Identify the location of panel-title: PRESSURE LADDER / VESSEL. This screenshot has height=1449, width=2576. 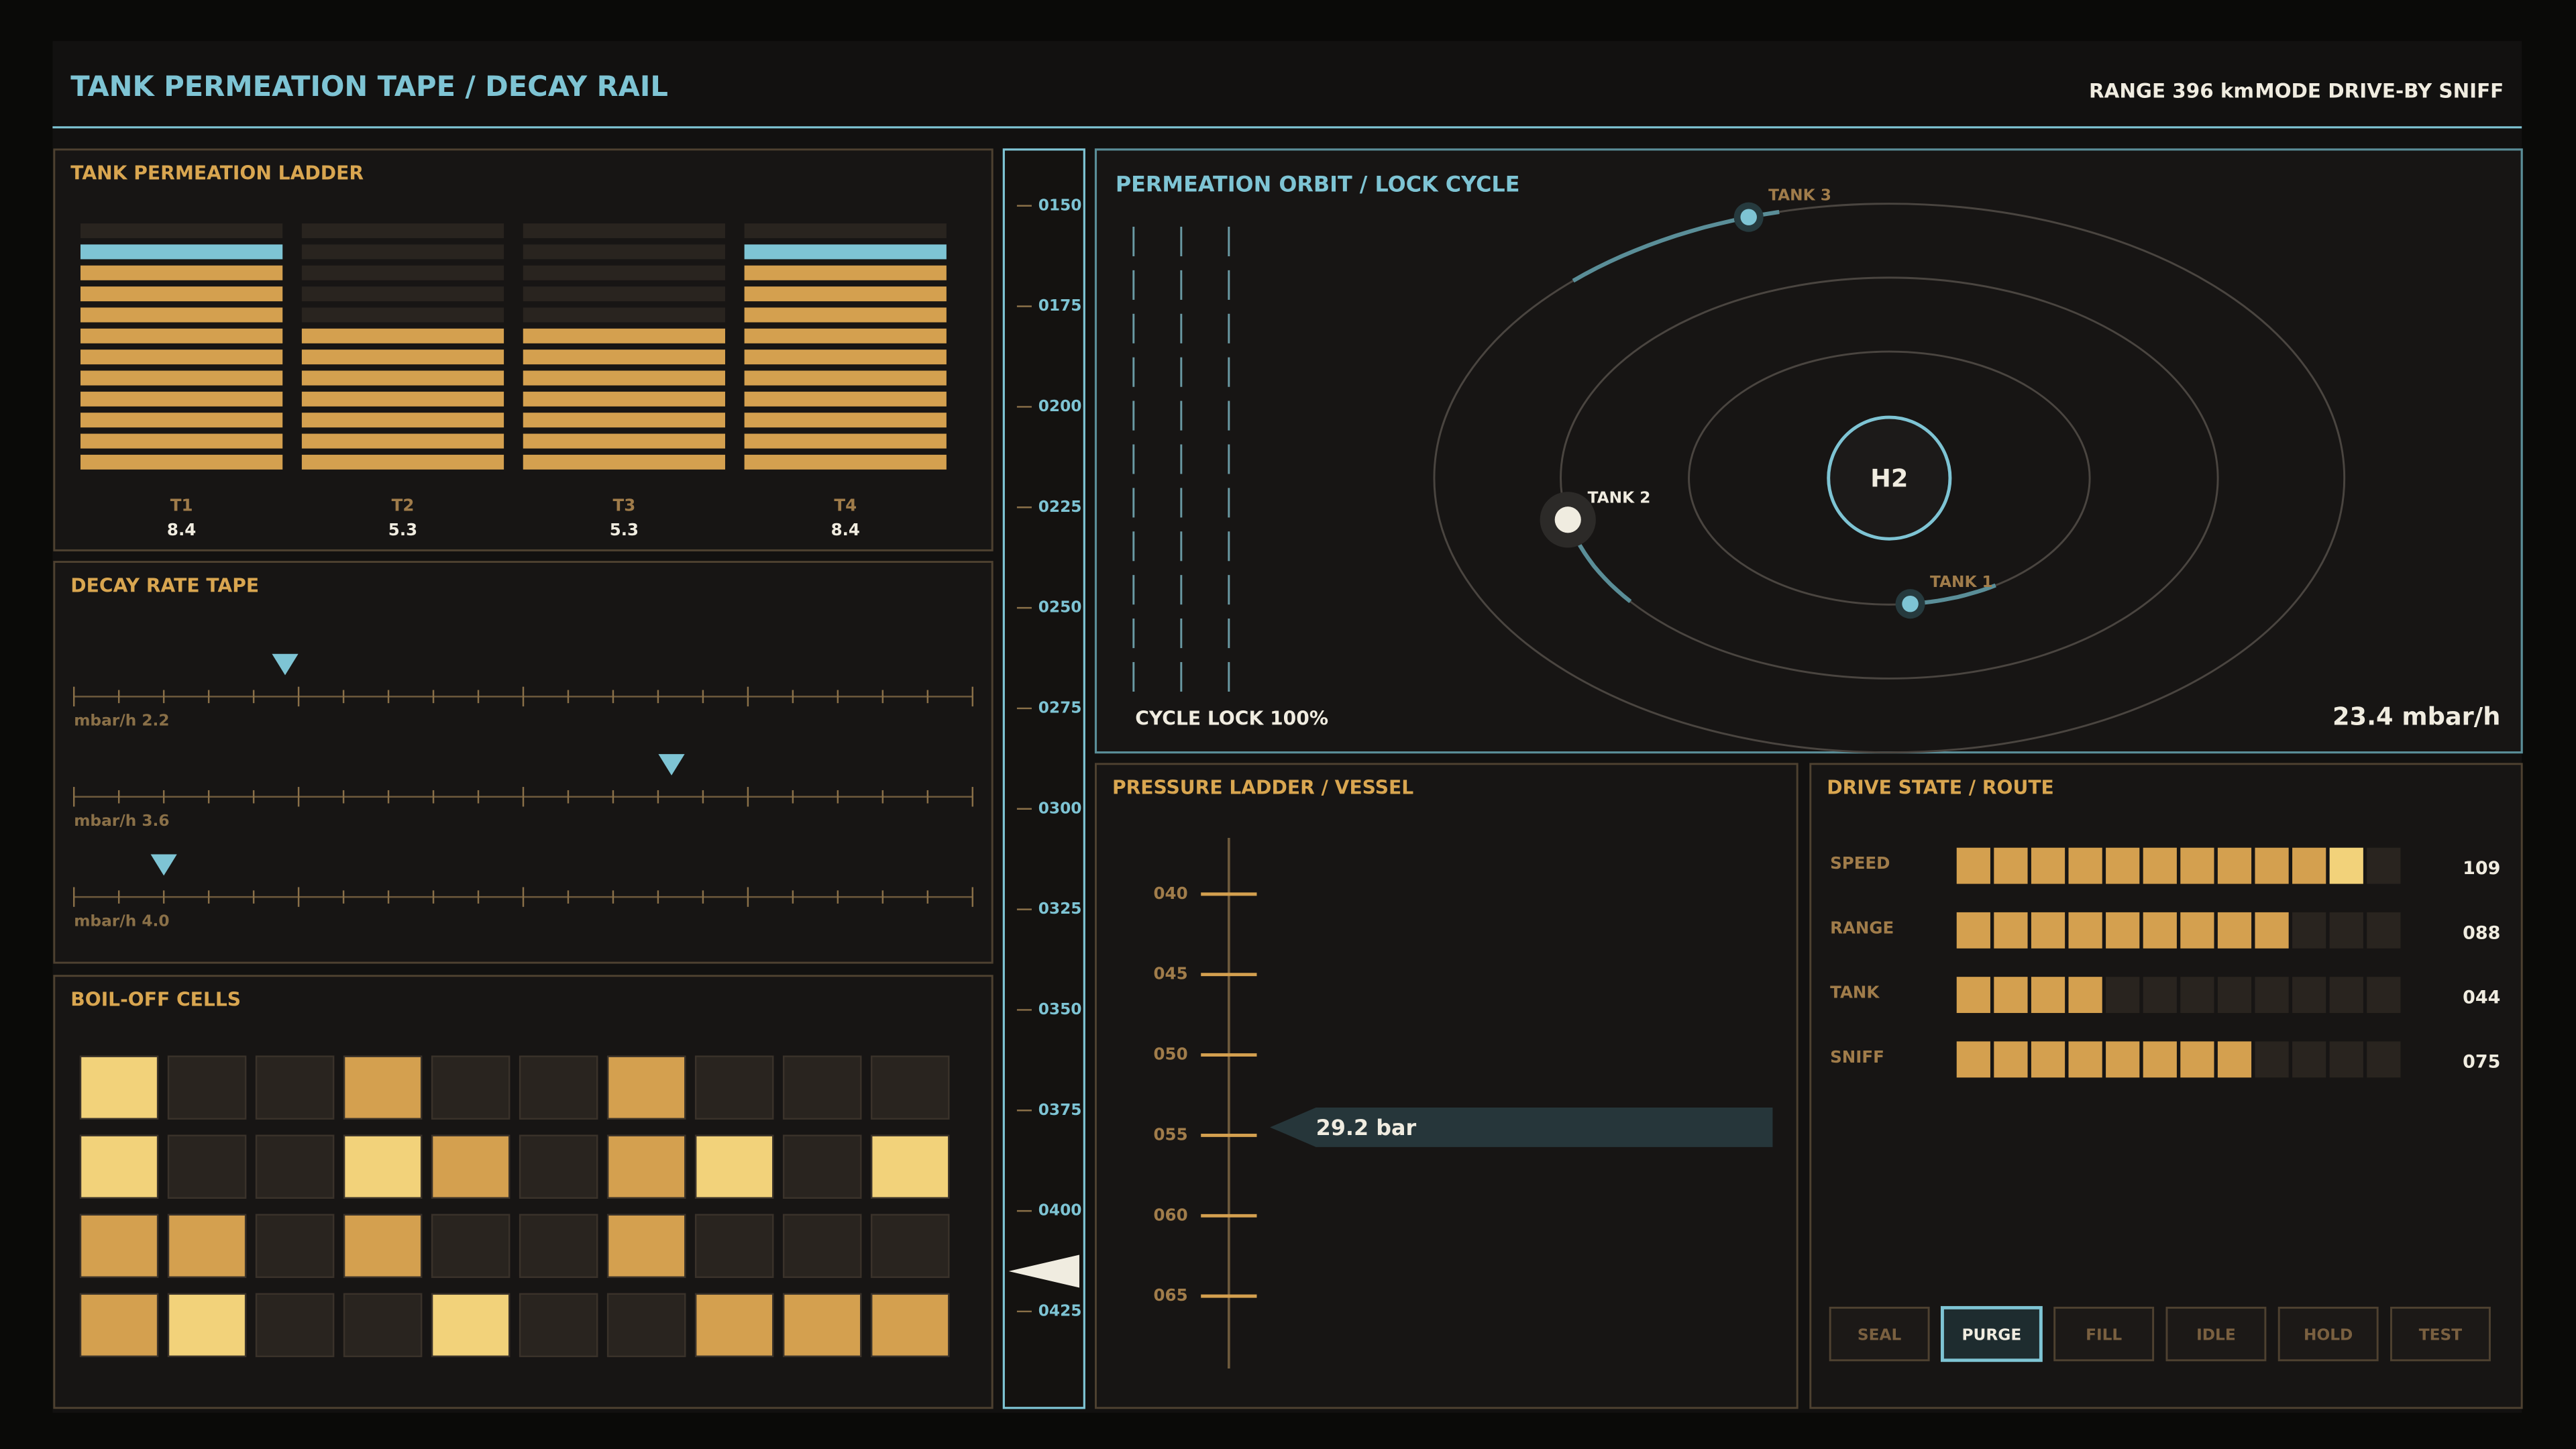
(1262, 788).